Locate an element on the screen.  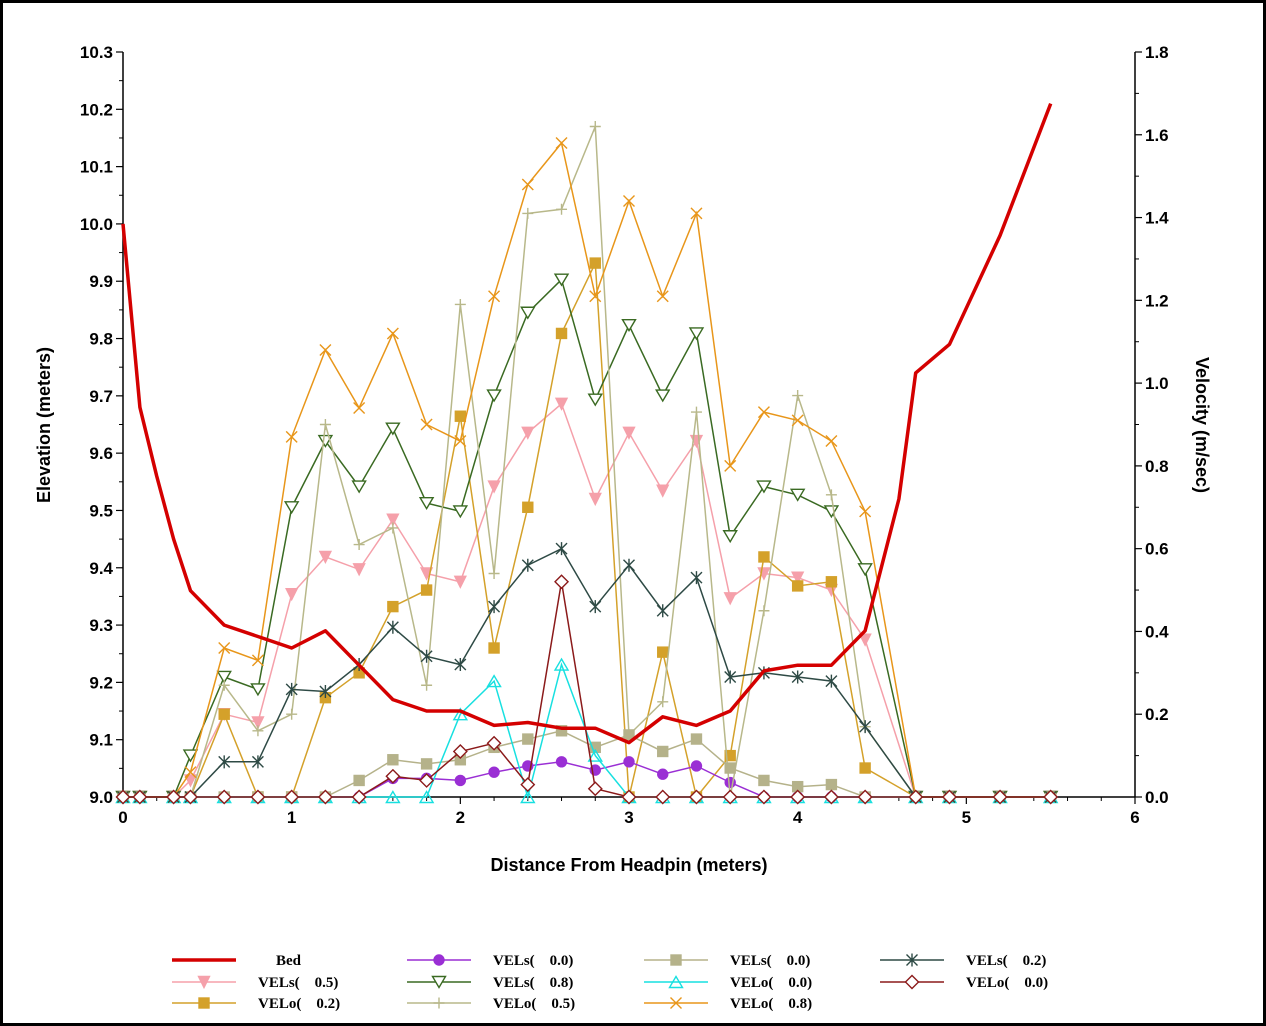
legend-label: VELs( 0.2) is located at coordinates (1006, 961).